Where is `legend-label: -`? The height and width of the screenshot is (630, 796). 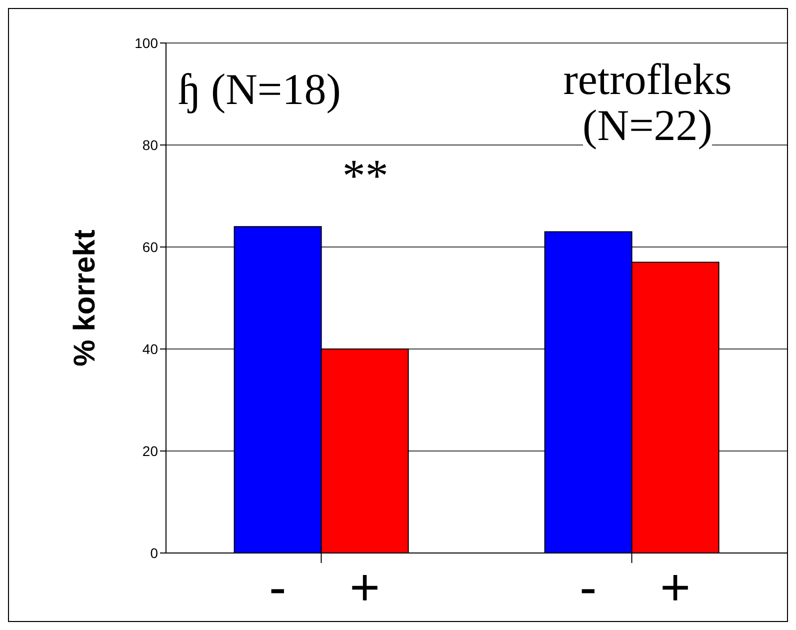 legend-label: - is located at coordinates (277, 588).